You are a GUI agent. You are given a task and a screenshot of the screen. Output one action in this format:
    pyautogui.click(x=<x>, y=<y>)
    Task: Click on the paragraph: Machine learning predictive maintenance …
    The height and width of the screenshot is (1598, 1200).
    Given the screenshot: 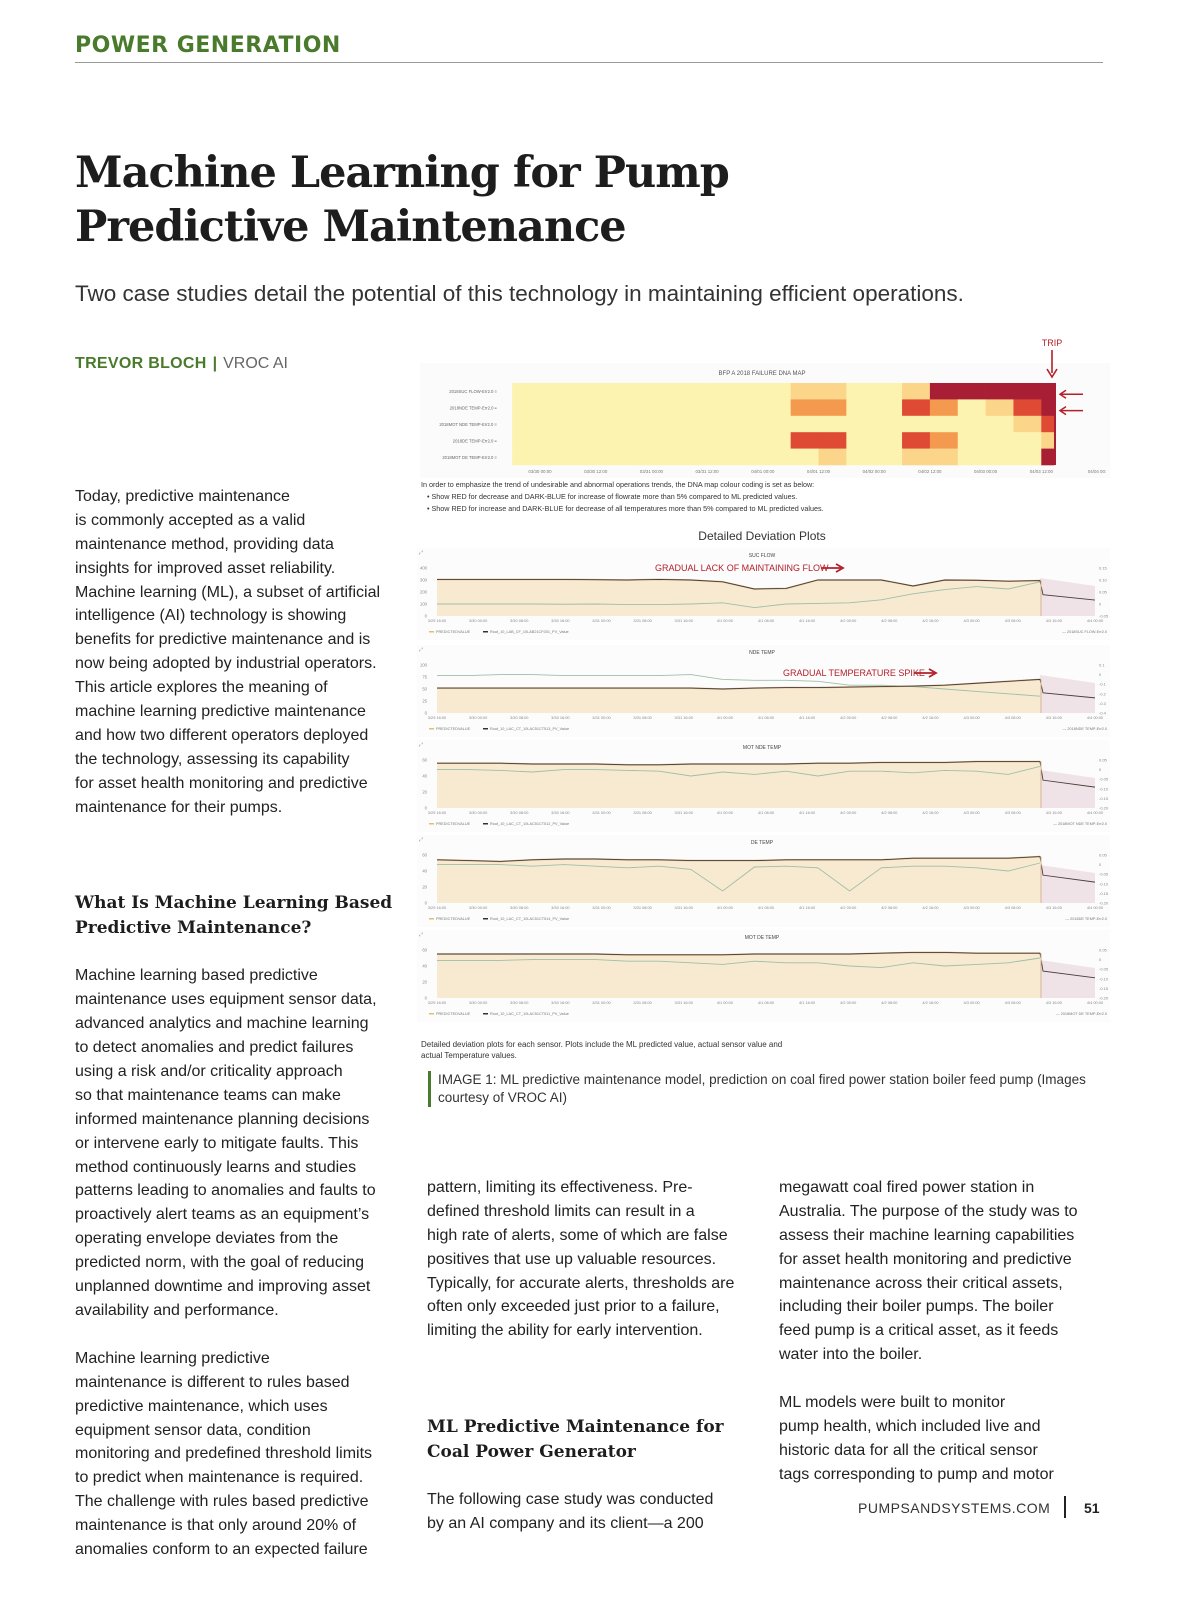 What is the action you would take?
    pyautogui.click(x=224, y=1454)
    